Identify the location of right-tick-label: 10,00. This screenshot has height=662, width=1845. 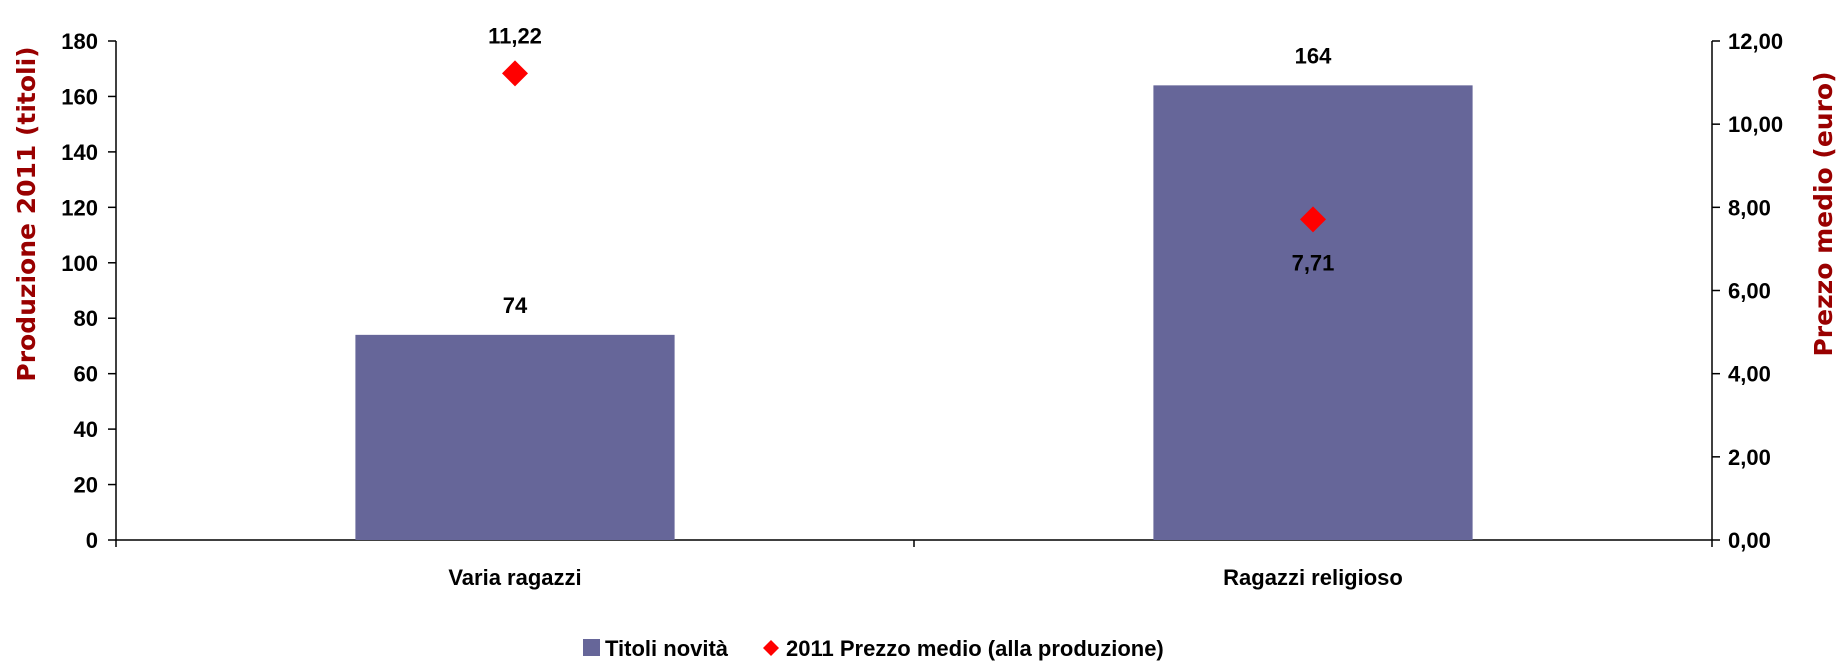
(1755, 124).